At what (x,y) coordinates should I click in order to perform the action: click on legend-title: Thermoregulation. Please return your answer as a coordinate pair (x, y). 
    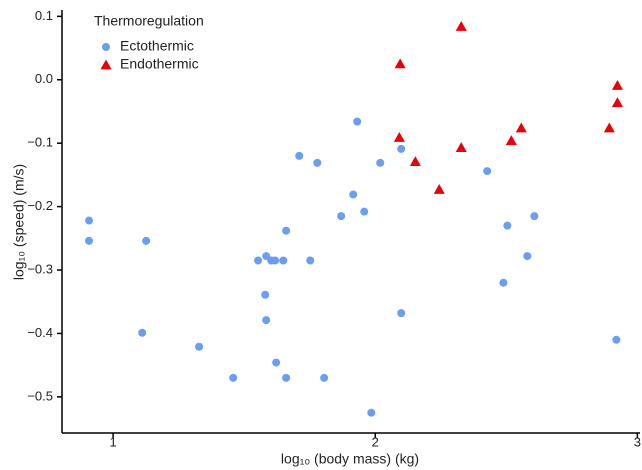
    Looking at the image, I should click on (149, 21).